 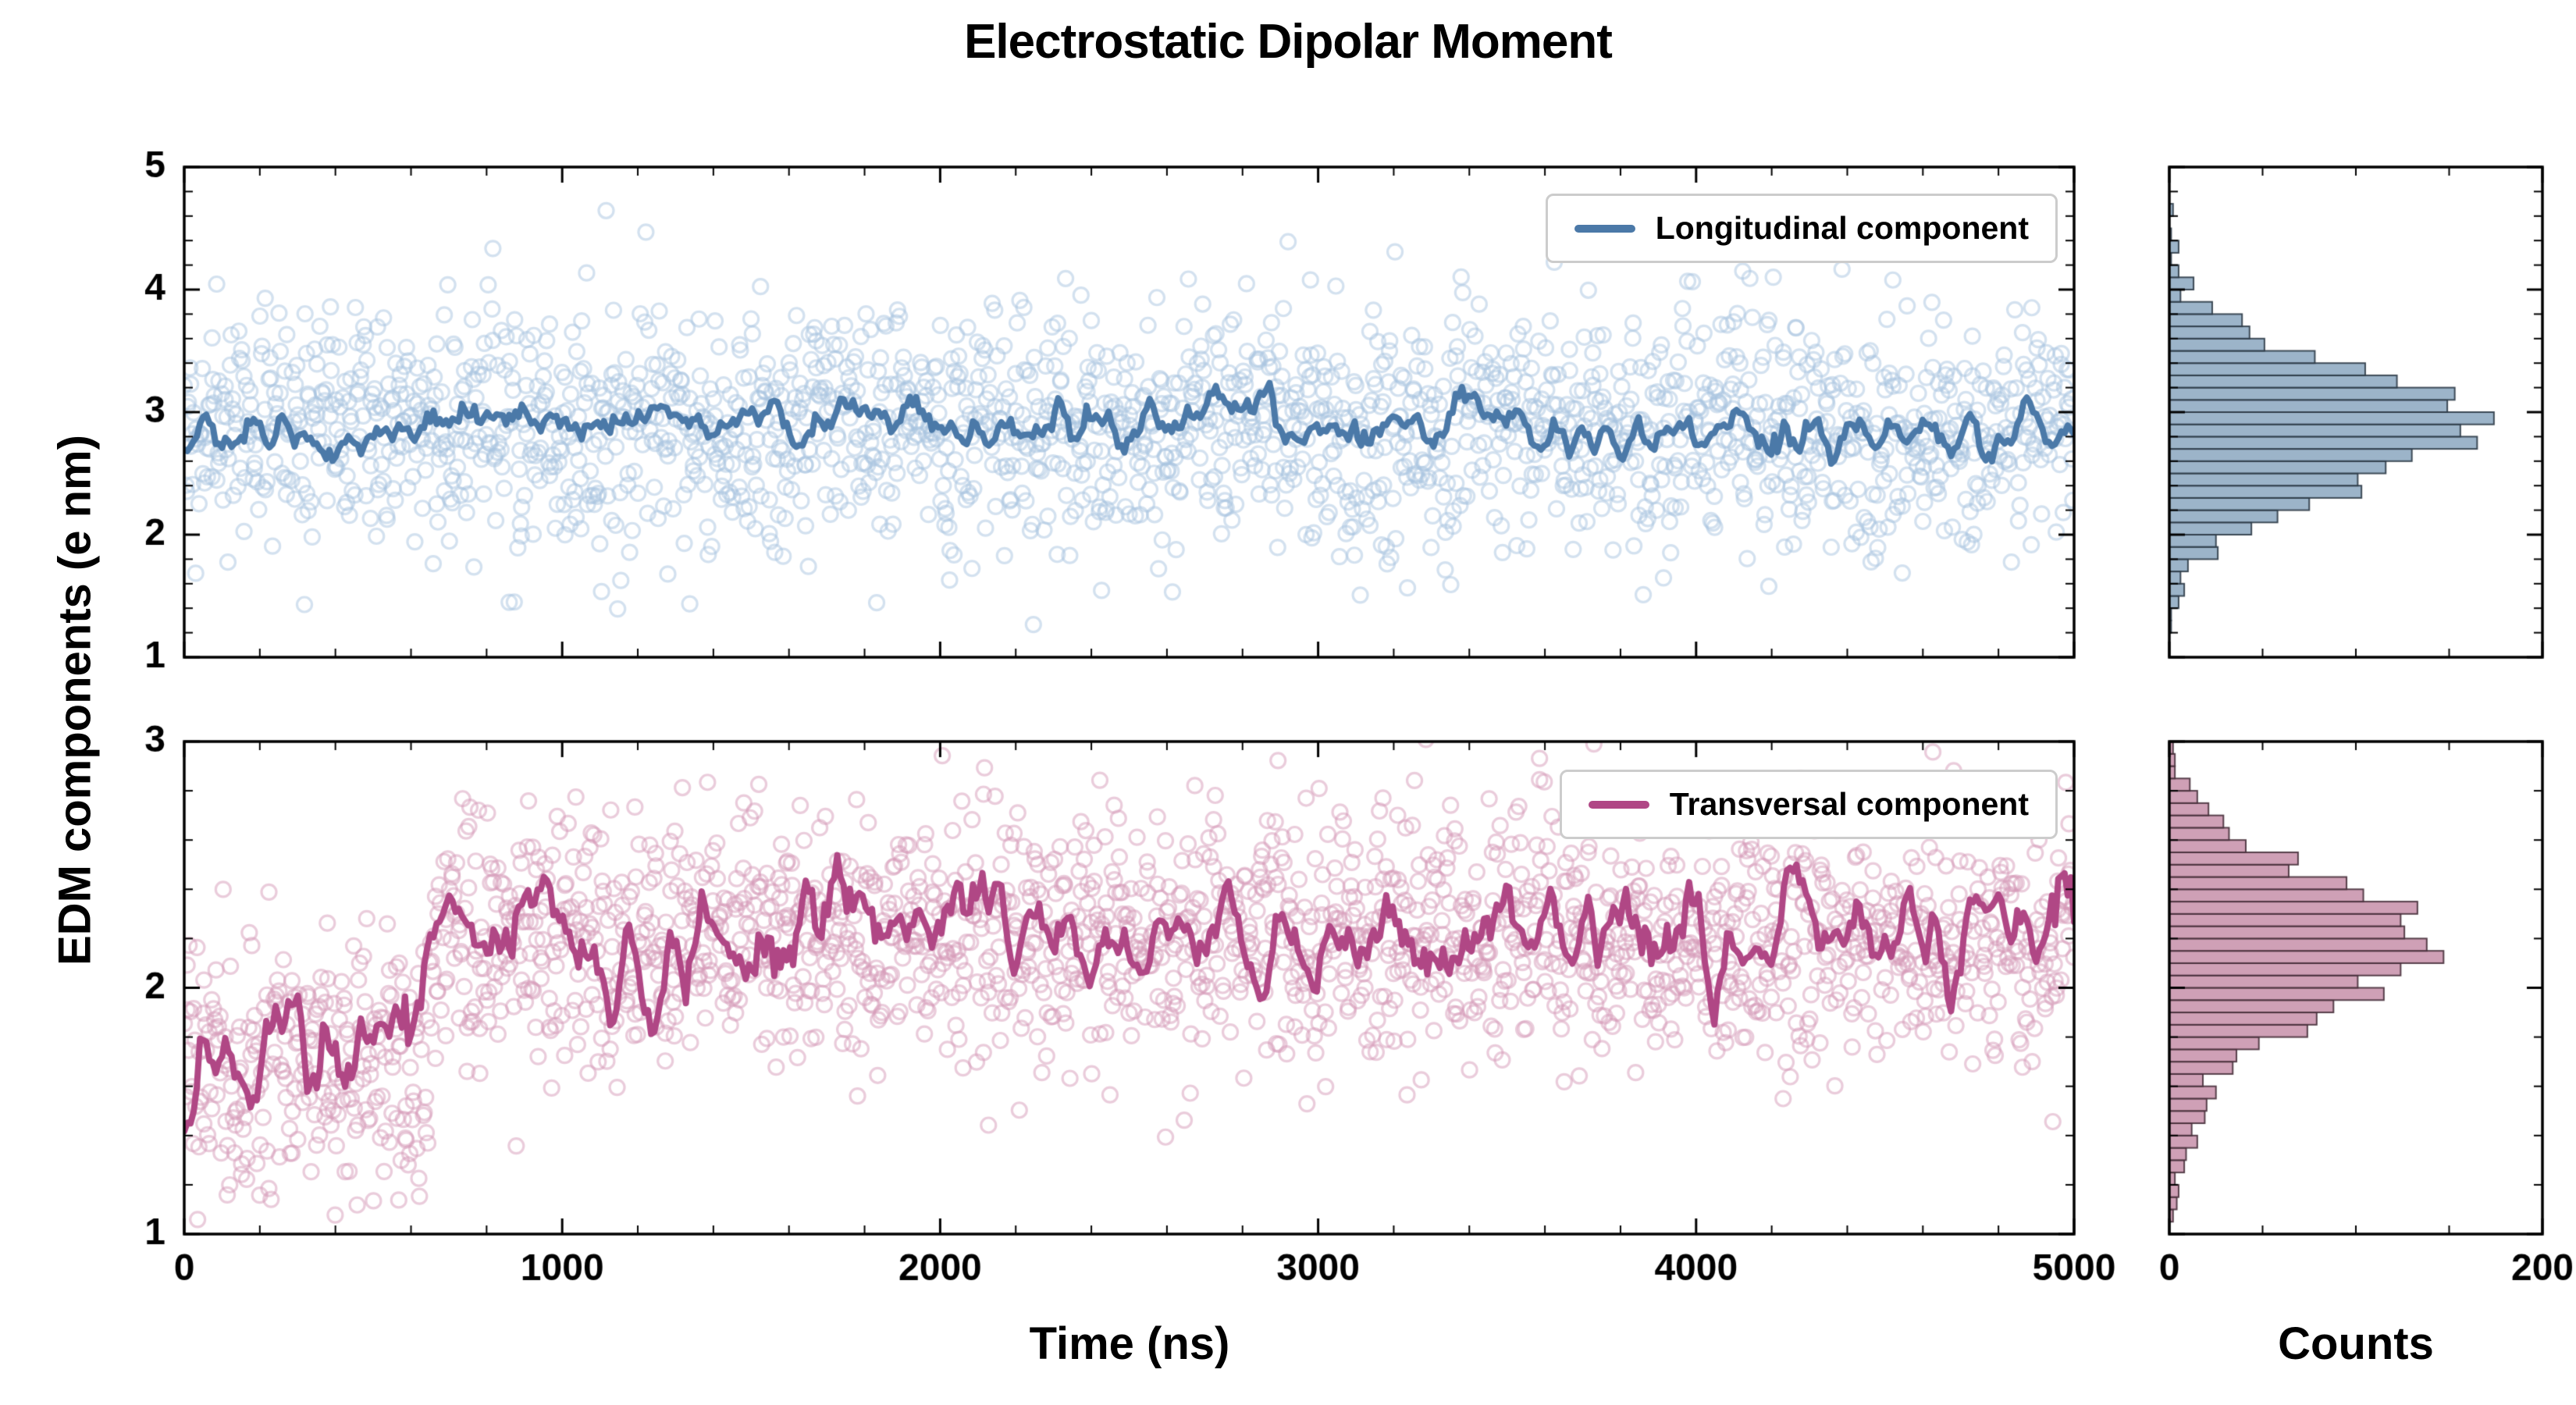 I want to click on x-axis-label: Time (ns), so click(x=1129, y=1344).